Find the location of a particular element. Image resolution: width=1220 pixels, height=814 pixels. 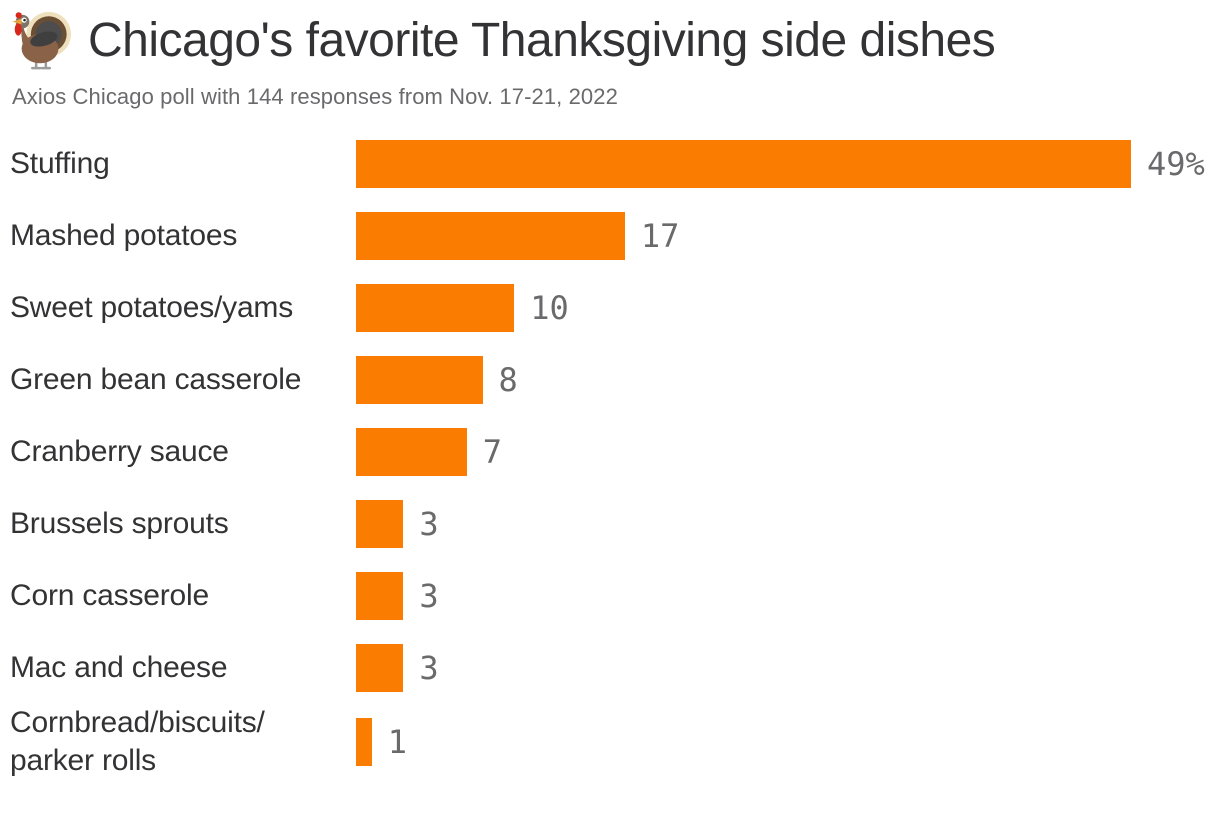

value-label: 8 is located at coordinates (508, 380).